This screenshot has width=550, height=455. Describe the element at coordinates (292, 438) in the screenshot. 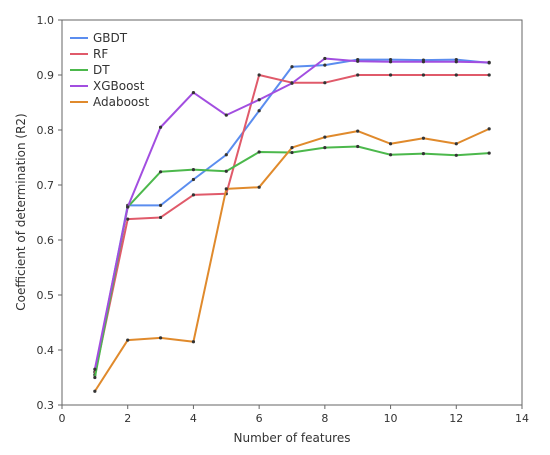

I see `x-axis-label: Number of features` at that location.